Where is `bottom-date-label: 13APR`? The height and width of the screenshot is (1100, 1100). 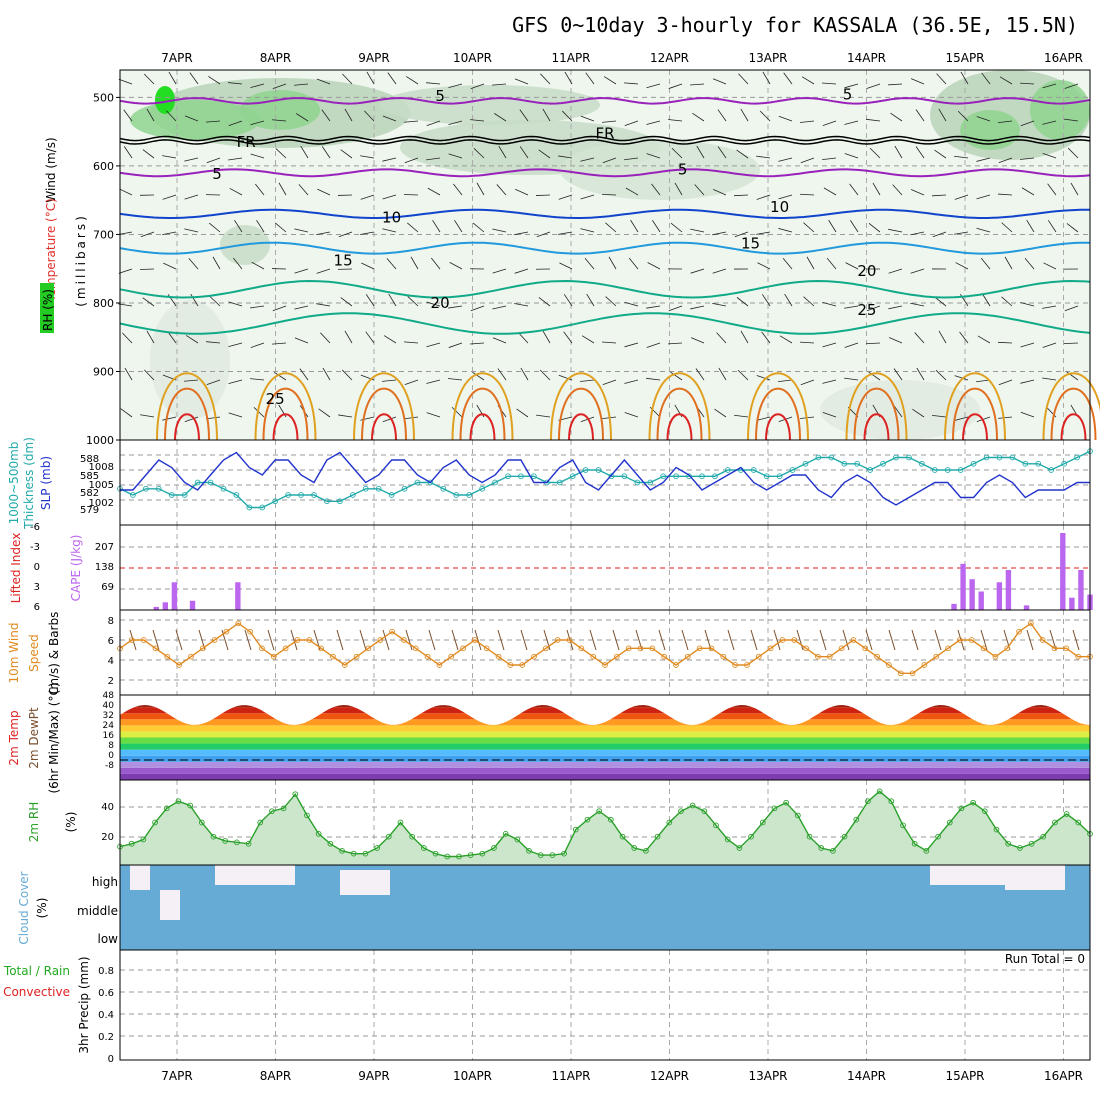 bottom-date-label: 13APR is located at coordinates (767, 1076).